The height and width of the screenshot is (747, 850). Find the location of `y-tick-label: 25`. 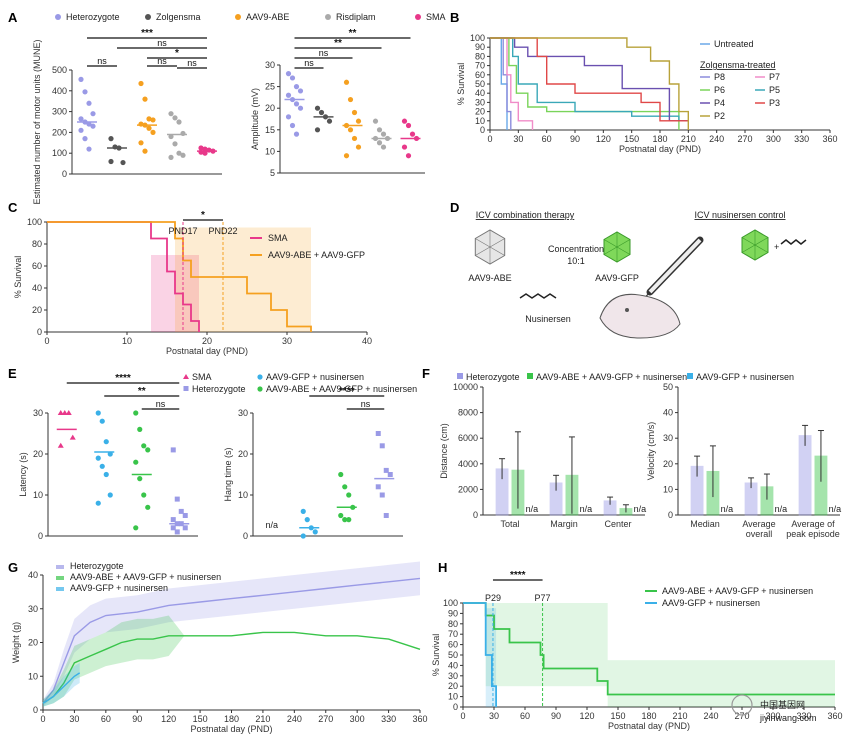

y-tick-label: 25 is located at coordinates (270, 87).